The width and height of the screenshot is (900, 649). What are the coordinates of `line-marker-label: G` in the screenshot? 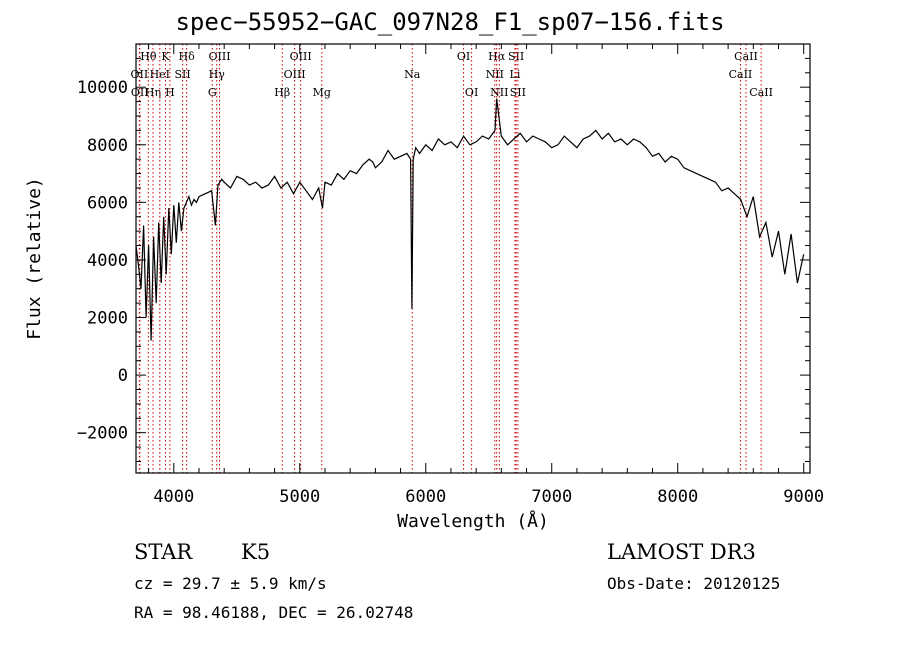 It's located at (212, 92).